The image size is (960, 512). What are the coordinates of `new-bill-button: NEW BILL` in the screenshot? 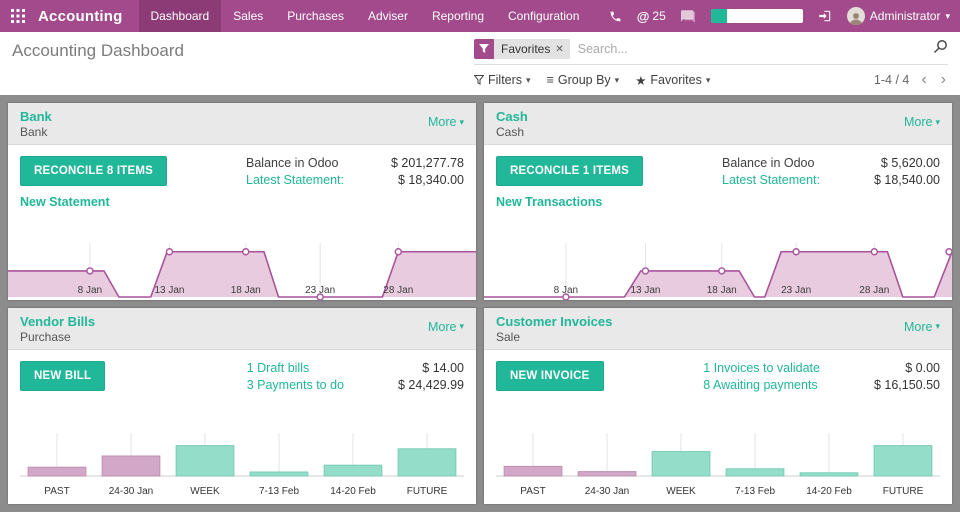 It's located at (63, 375).